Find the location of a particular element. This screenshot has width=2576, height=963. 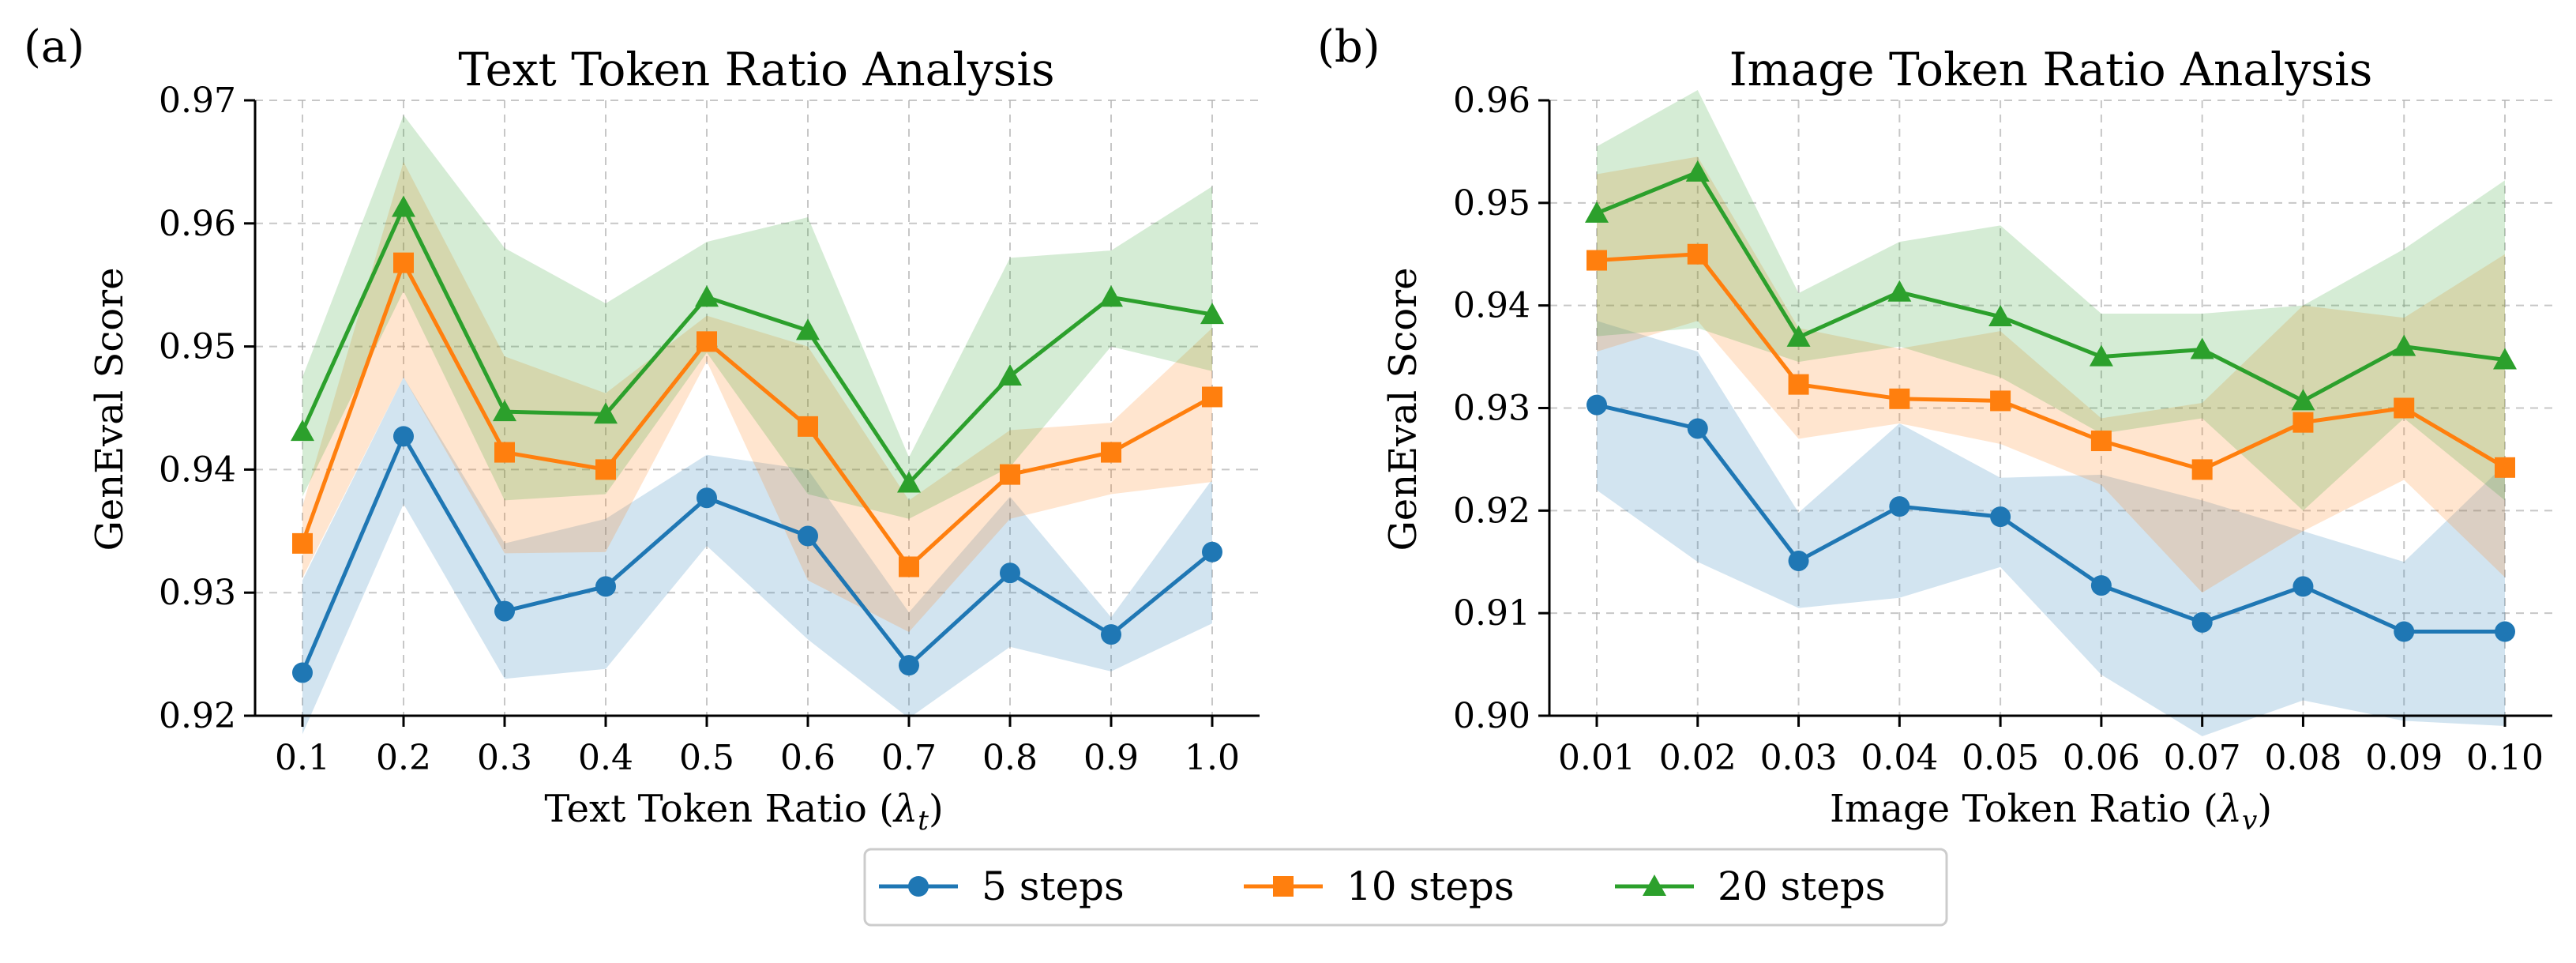

legend-box is located at coordinates (1405, 887).